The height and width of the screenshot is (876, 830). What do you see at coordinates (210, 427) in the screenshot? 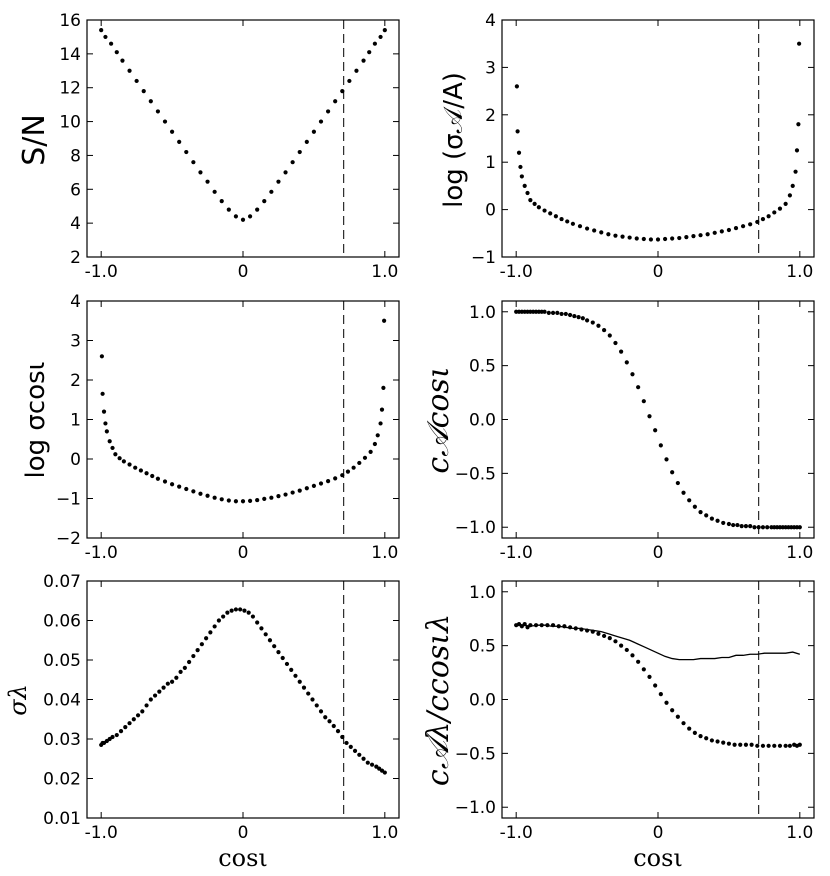
I see `panel-log-sigma-cos: -1.0 0 1.0 −2 −1 0 1 2 3 4 log σcosι` at bounding box center [210, 427].